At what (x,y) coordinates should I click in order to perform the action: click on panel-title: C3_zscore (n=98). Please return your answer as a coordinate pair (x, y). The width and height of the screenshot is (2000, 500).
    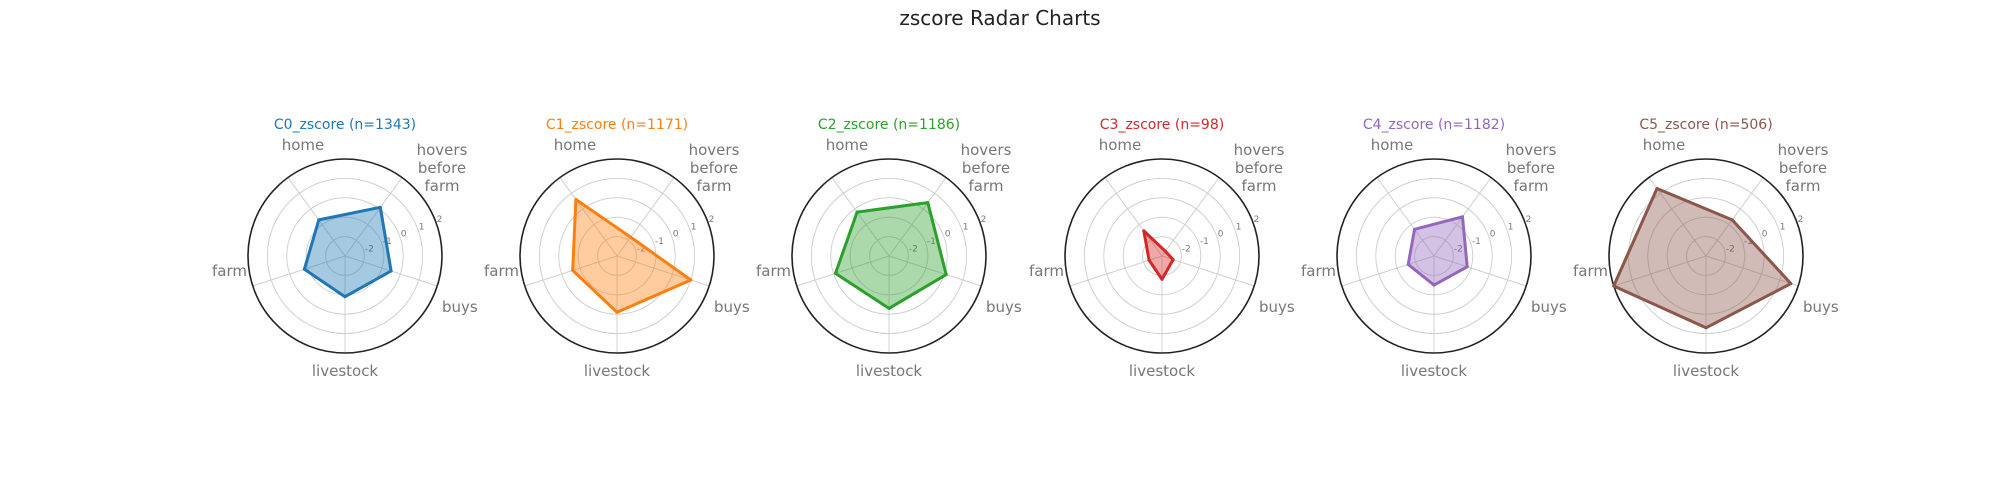
    Looking at the image, I should click on (1162, 125).